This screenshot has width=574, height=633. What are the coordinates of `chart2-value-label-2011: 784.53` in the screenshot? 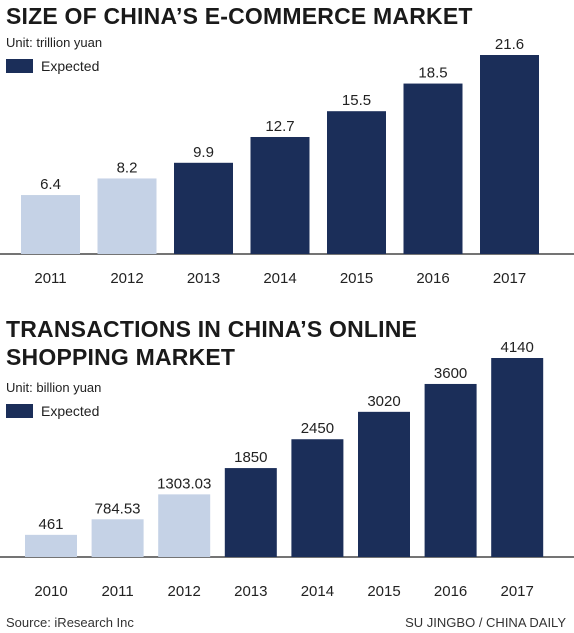 It's located at (118, 508).